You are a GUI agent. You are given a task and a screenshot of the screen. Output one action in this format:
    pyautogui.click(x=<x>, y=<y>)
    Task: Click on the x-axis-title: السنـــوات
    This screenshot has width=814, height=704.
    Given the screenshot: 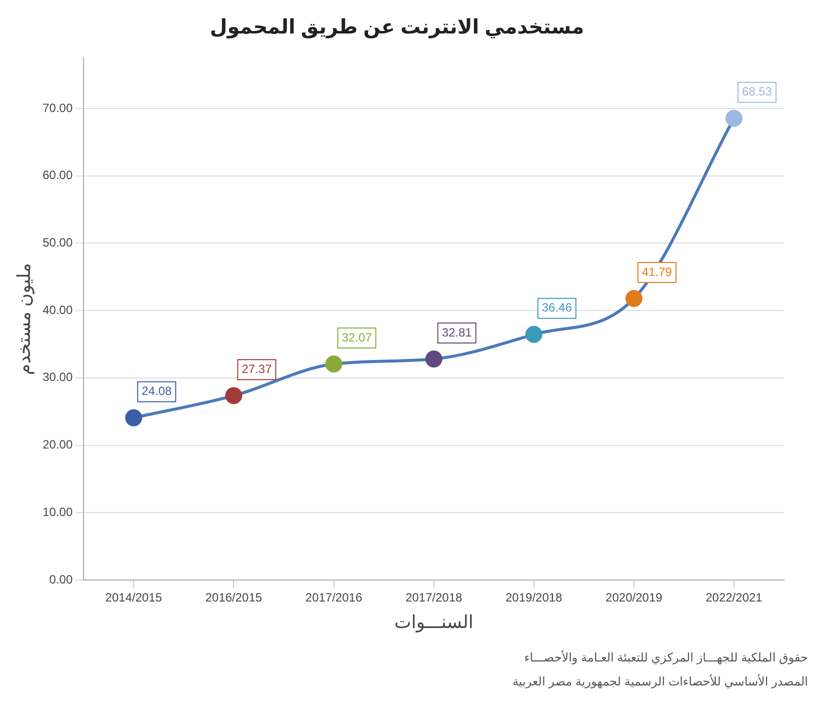 What is the action you would take?
    pyautogui.click(x=434, y=623)
    